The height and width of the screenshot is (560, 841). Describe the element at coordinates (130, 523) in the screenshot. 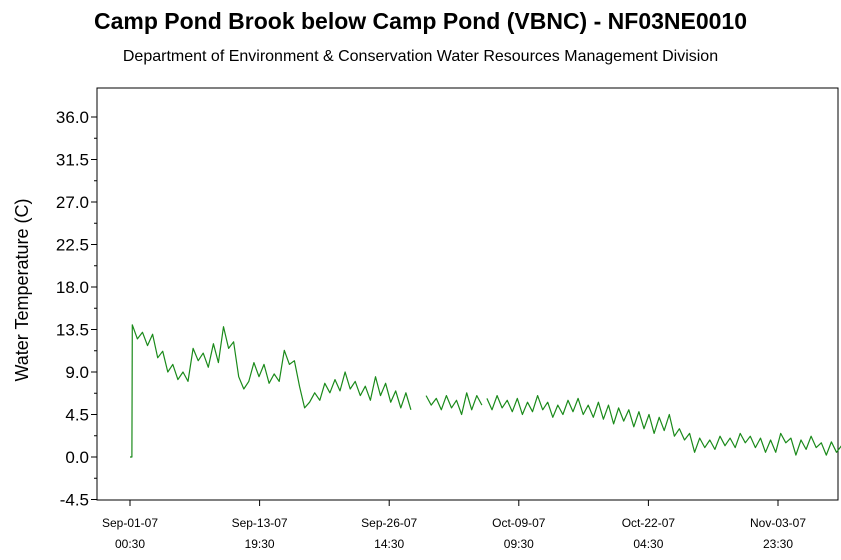

I see `x-tick-label-date: Sep-01-07` at that location.